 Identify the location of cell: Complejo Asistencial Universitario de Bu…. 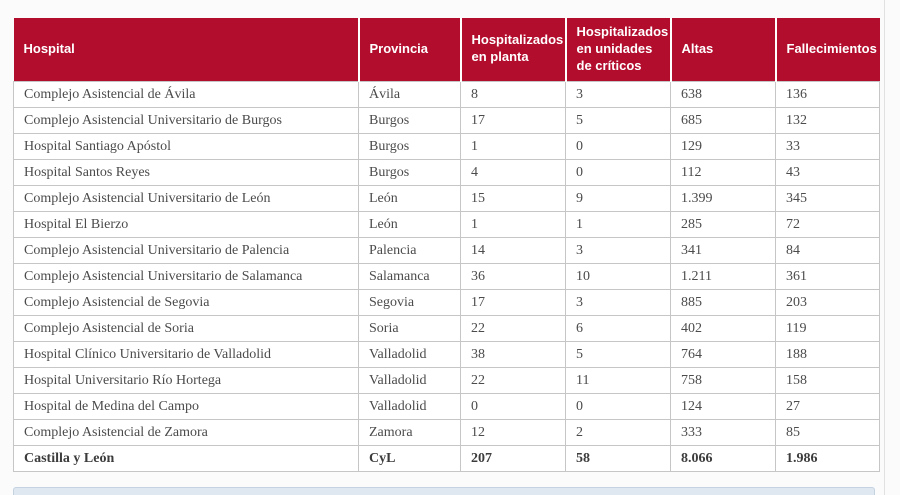
(186, 120).